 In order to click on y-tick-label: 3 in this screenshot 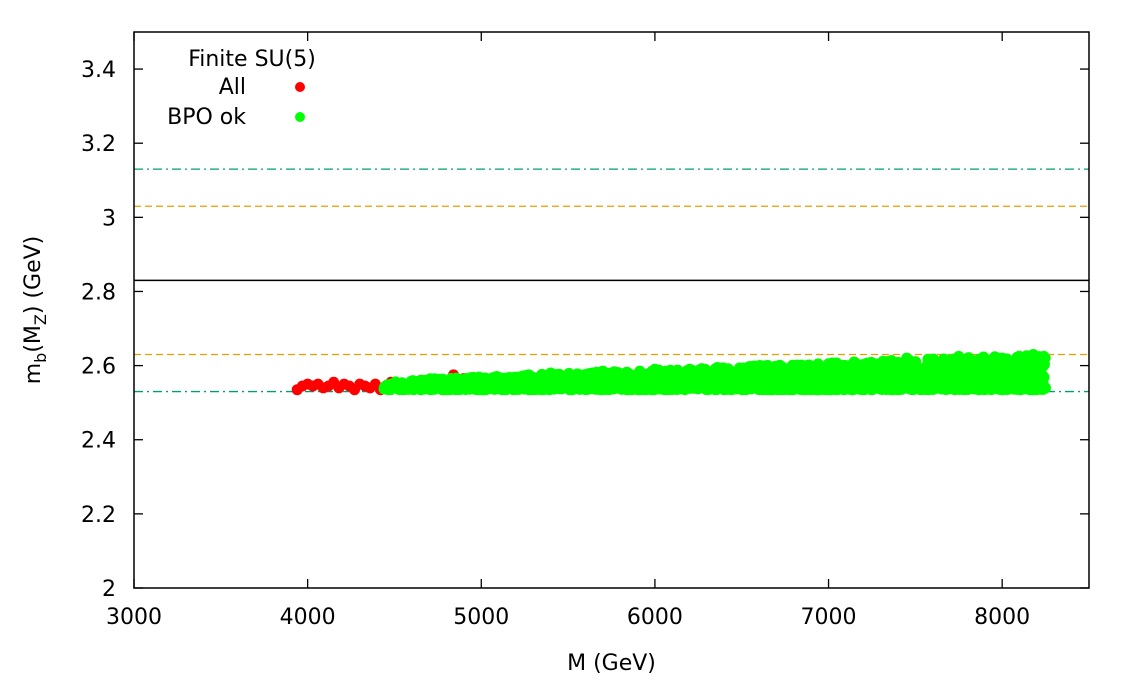, I will do `click(109, 218)`.